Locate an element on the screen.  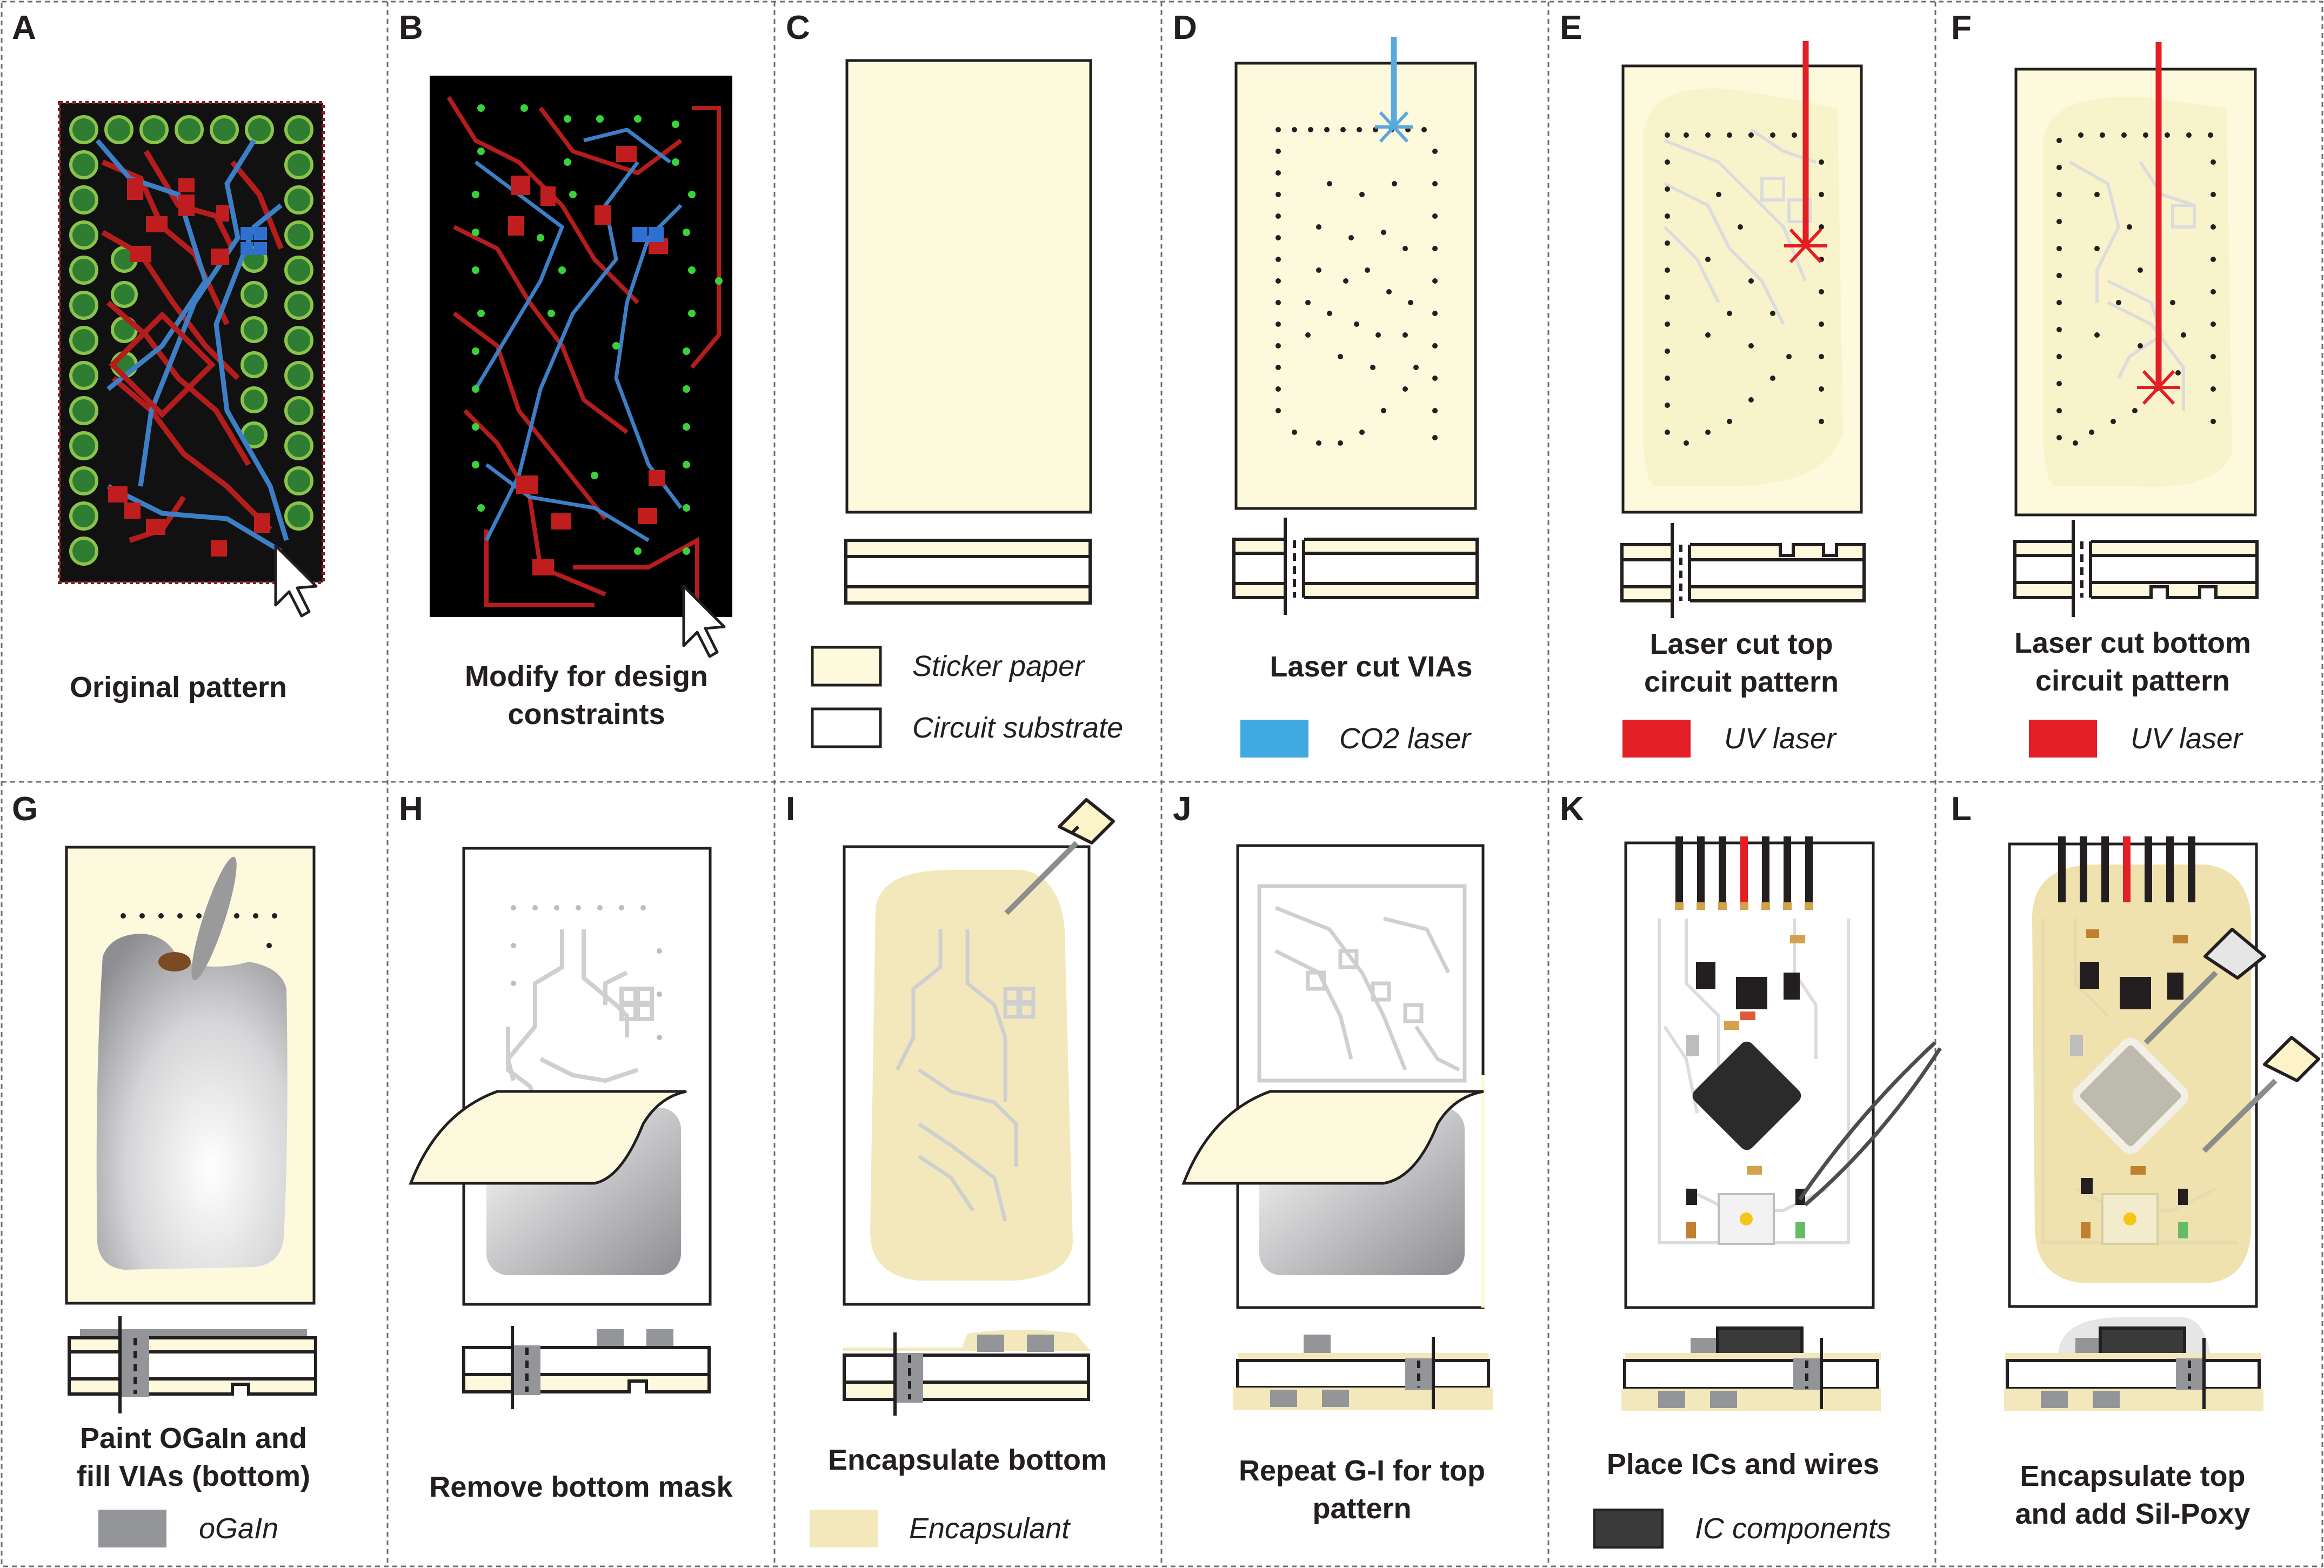
caption-e-line1: Laser cut top is located at coordinates (1741, 644).